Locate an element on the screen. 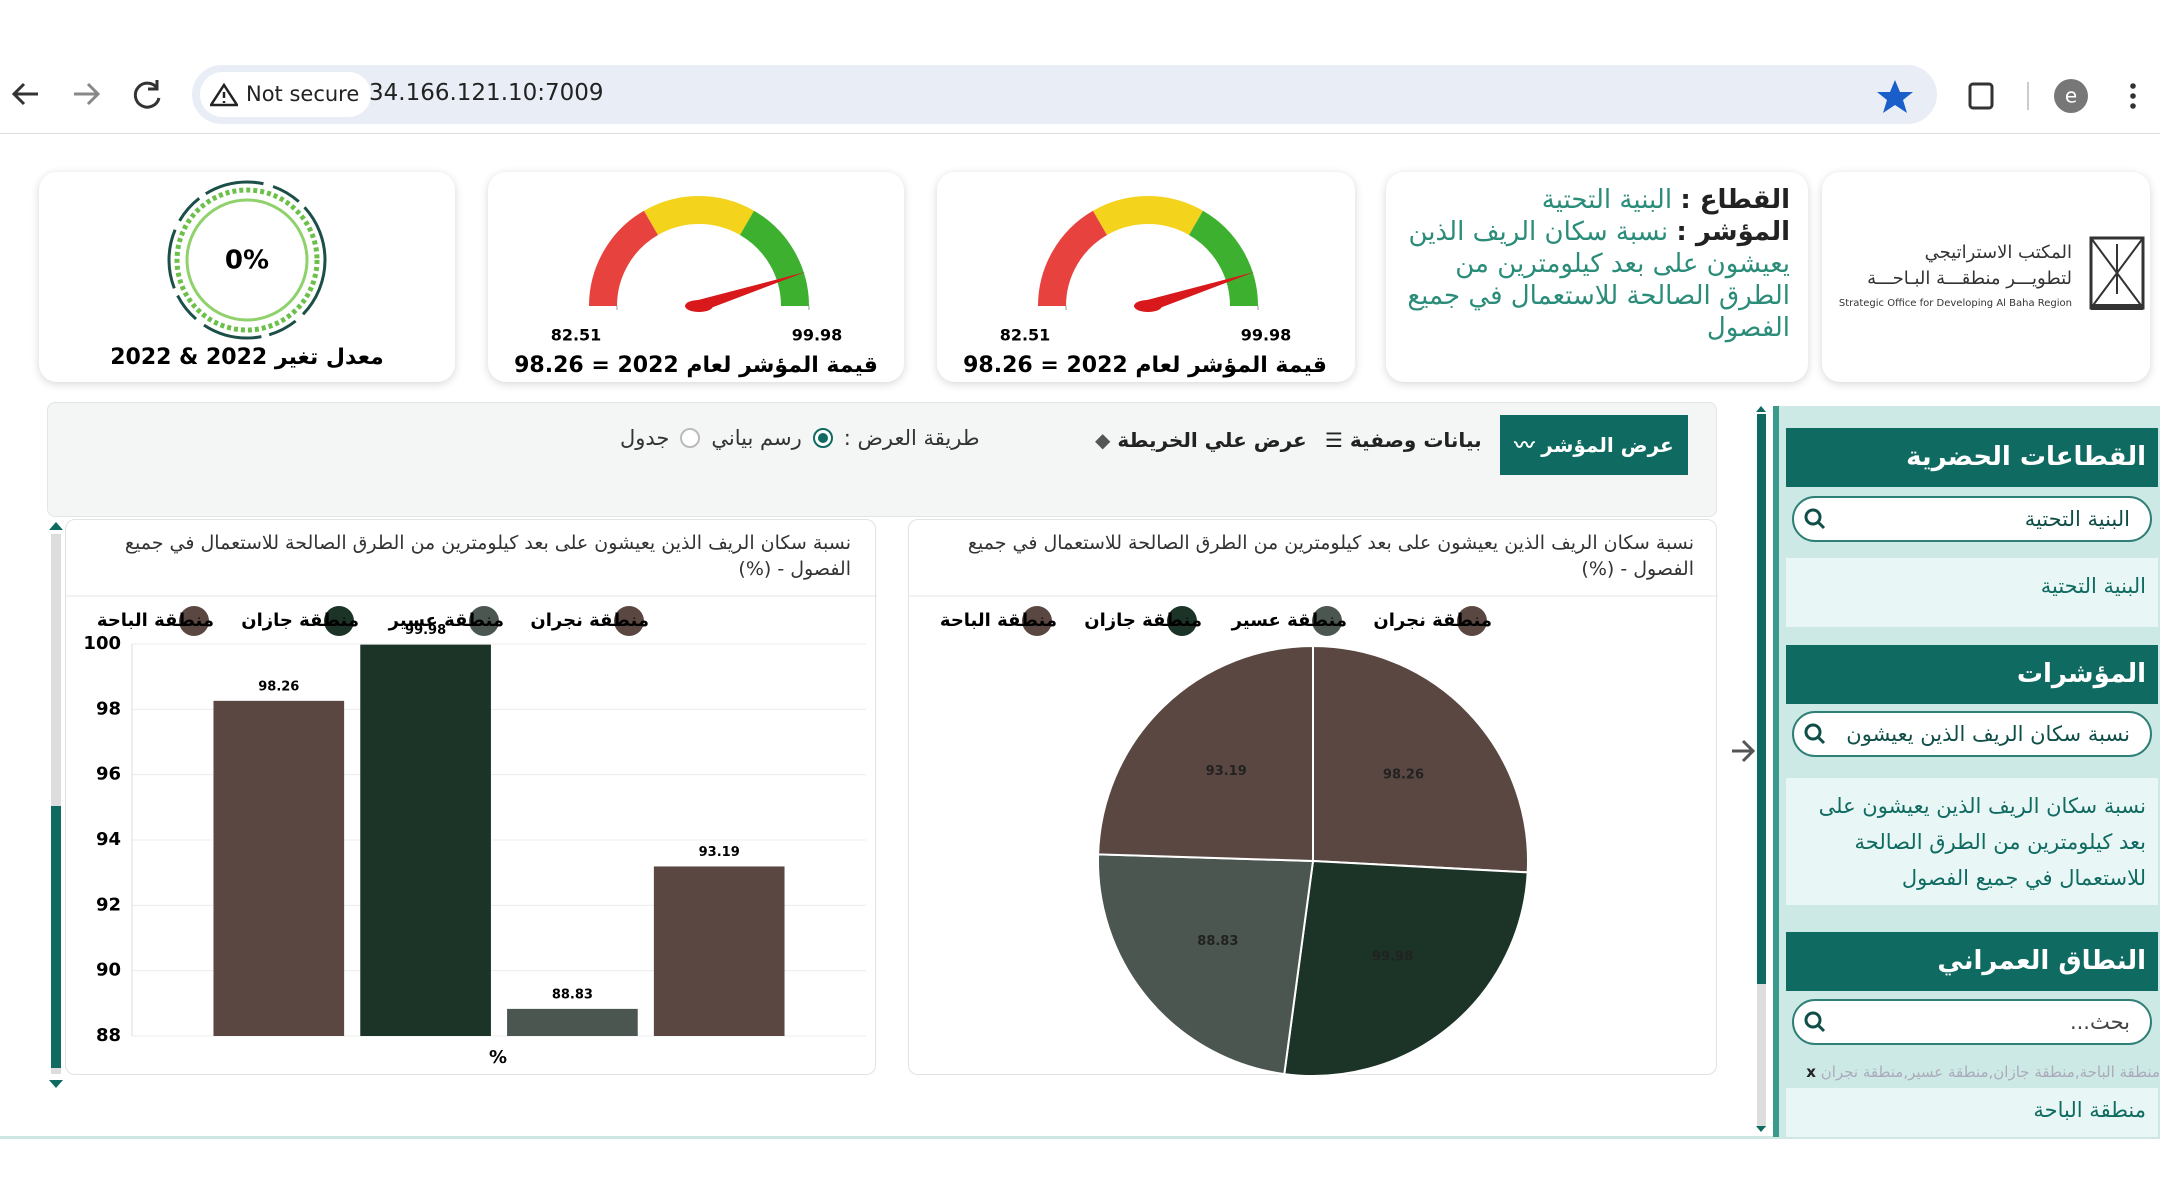 The width and height of the screenshot is (2160, 1200). radio-selected is located at coordinates (823, 438).